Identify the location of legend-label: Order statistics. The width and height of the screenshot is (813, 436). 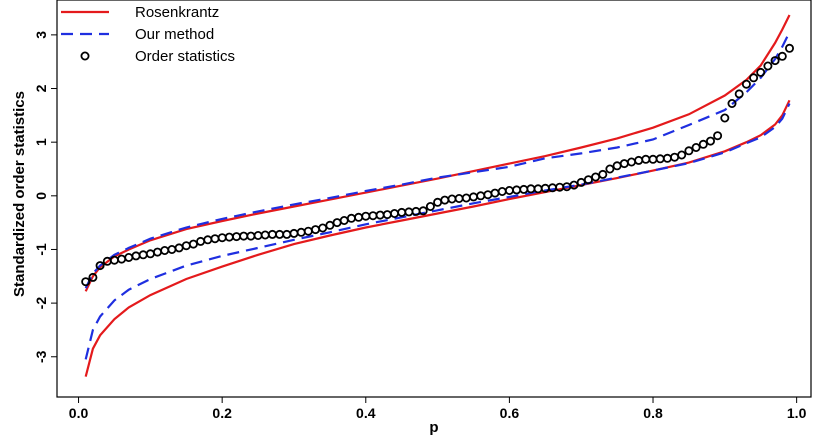
(185, 56).